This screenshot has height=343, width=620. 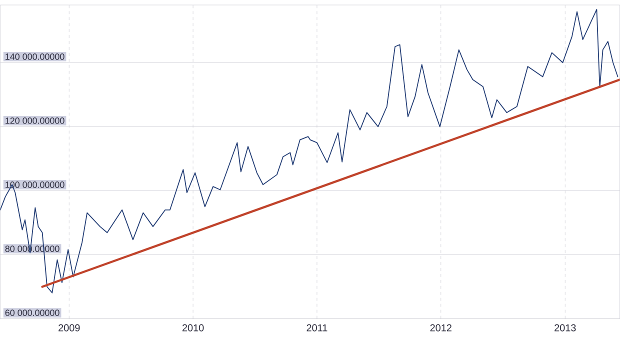 What do you see at coordinates (317, 328) in the screenshot?
I see `x-tick-label: 2011` at bounding box center [317, 328].